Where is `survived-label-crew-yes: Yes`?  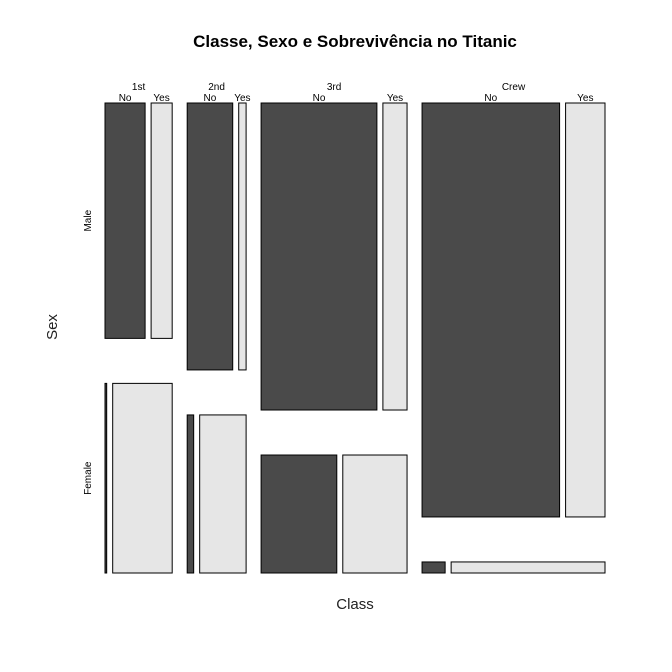
survived-label-crew-yes: Yes is located at coordinates (585, 98).